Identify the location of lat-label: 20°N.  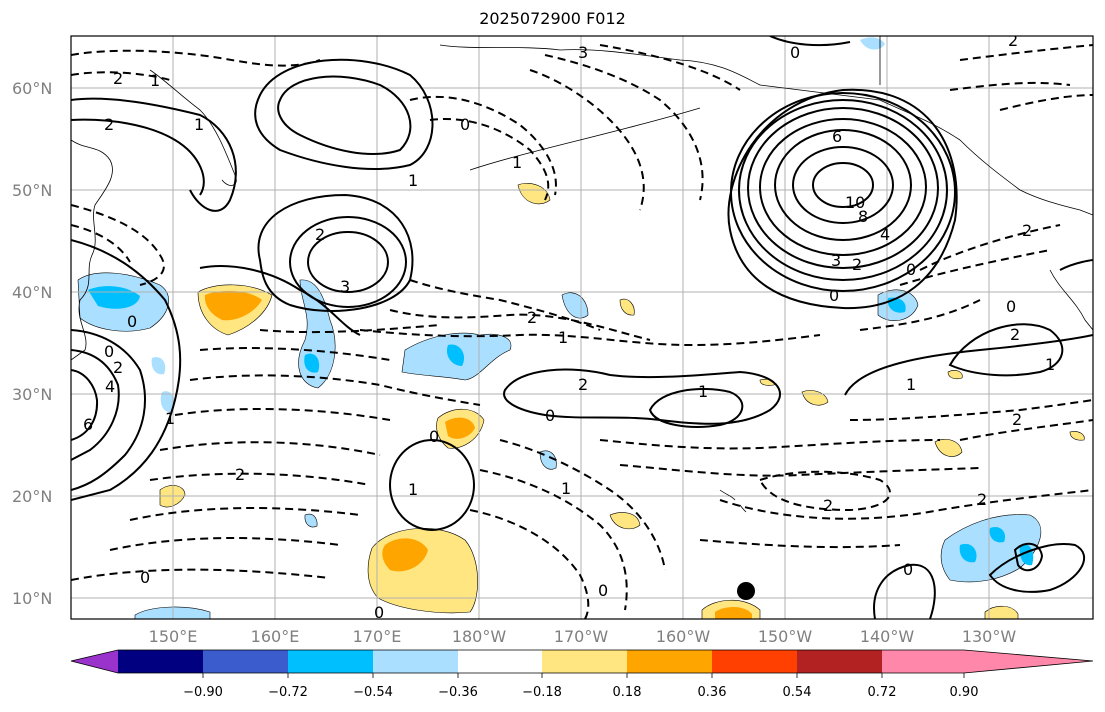
(32, 496).